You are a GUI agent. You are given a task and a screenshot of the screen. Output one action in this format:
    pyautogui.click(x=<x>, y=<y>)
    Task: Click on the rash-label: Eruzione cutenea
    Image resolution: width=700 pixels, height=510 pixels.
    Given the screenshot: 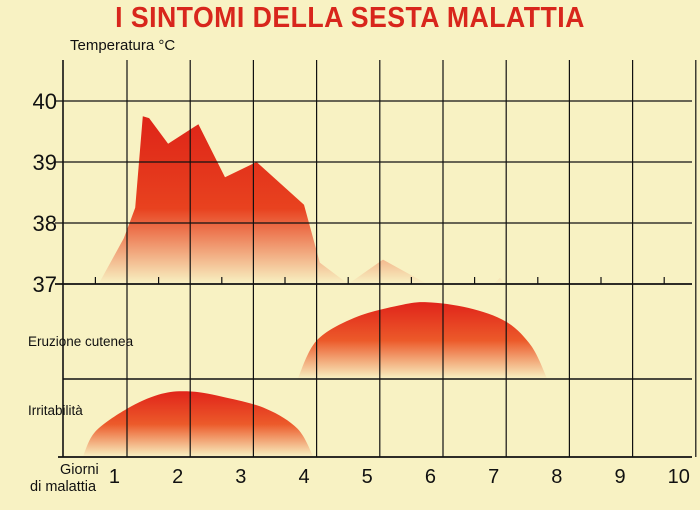 What is the action you would take?
    pyautogui.click(x=81, y=341)
    